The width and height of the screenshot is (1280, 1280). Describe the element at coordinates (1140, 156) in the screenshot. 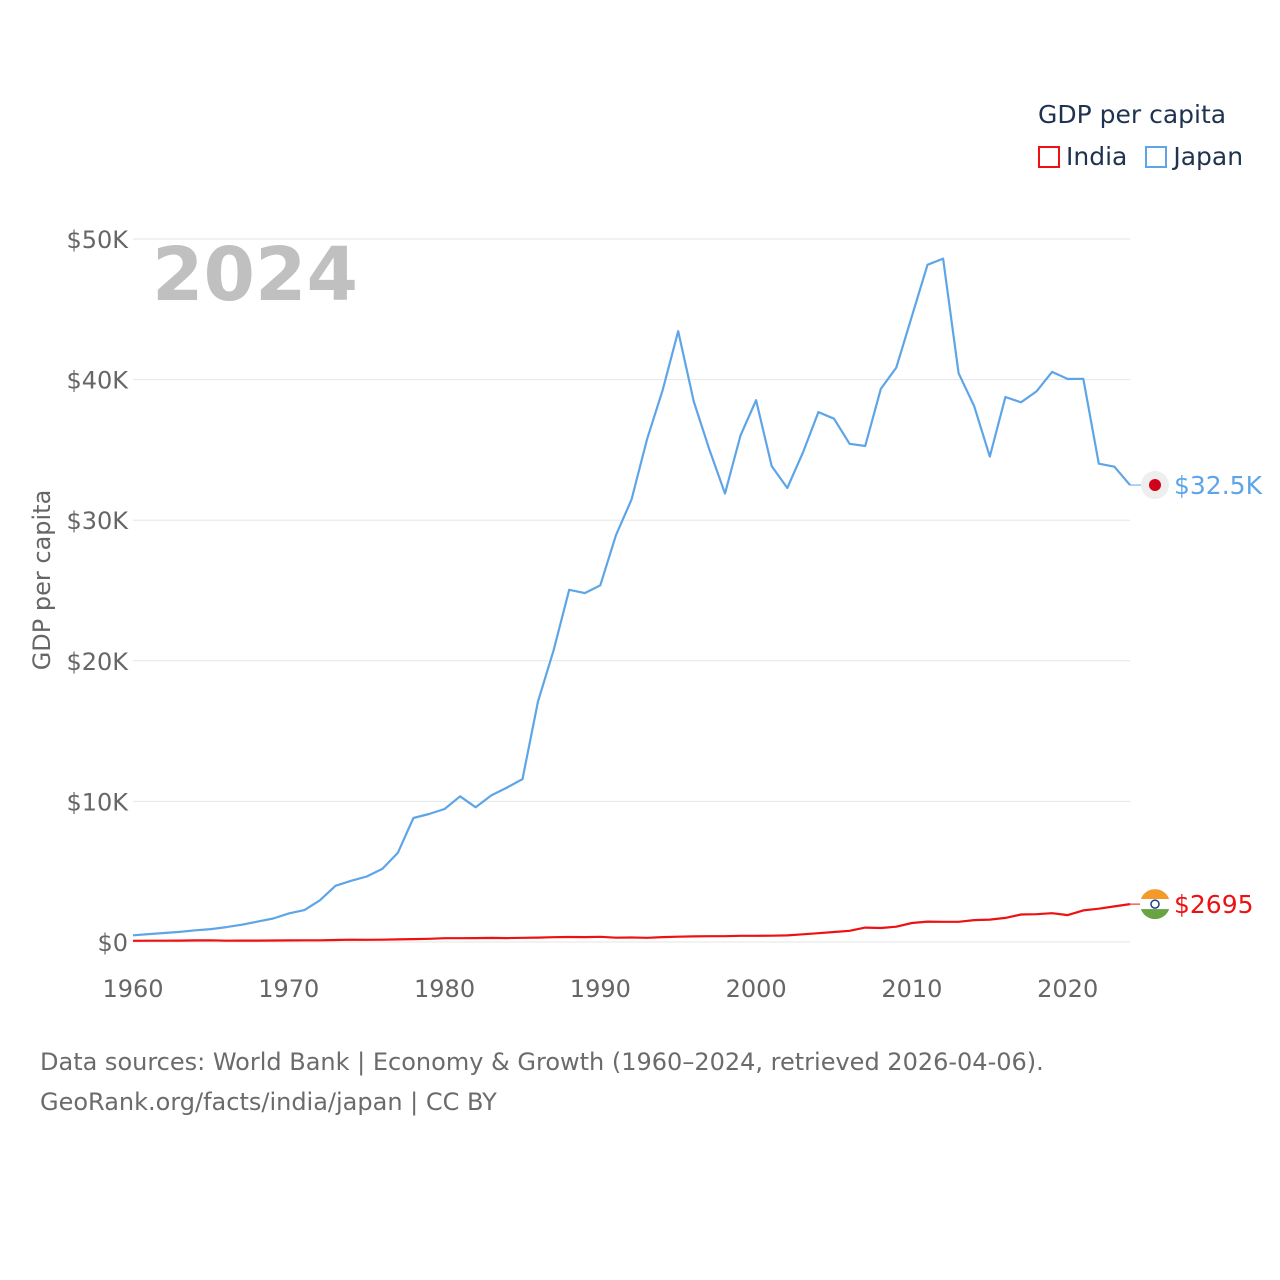

I see `legend: India Japan` at that location.